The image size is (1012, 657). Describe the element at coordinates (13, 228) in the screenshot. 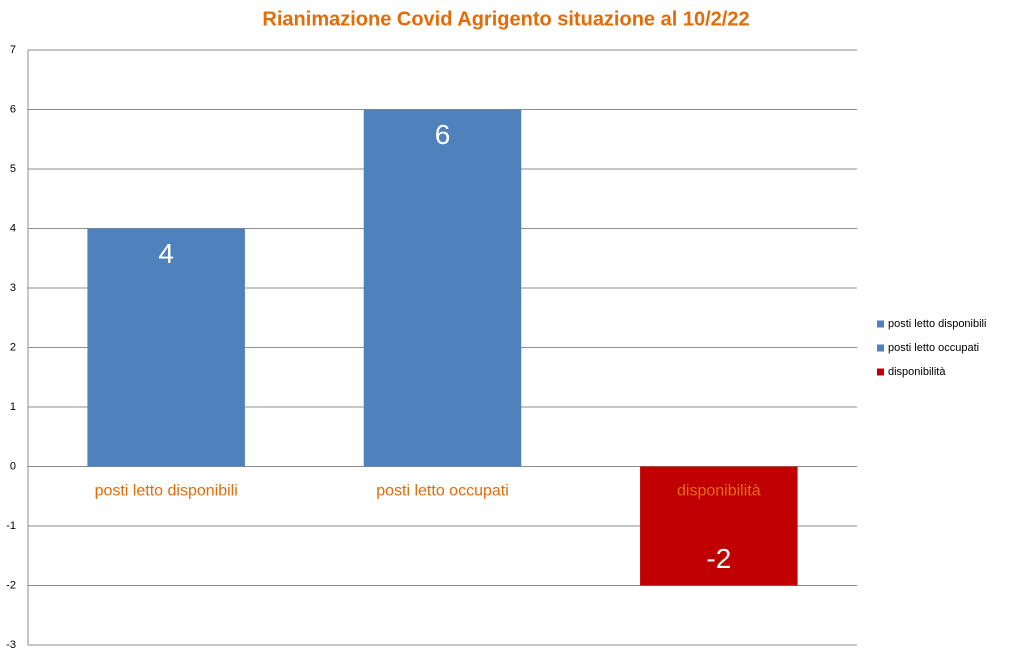

I see `y-tick-label: 4` at that location.